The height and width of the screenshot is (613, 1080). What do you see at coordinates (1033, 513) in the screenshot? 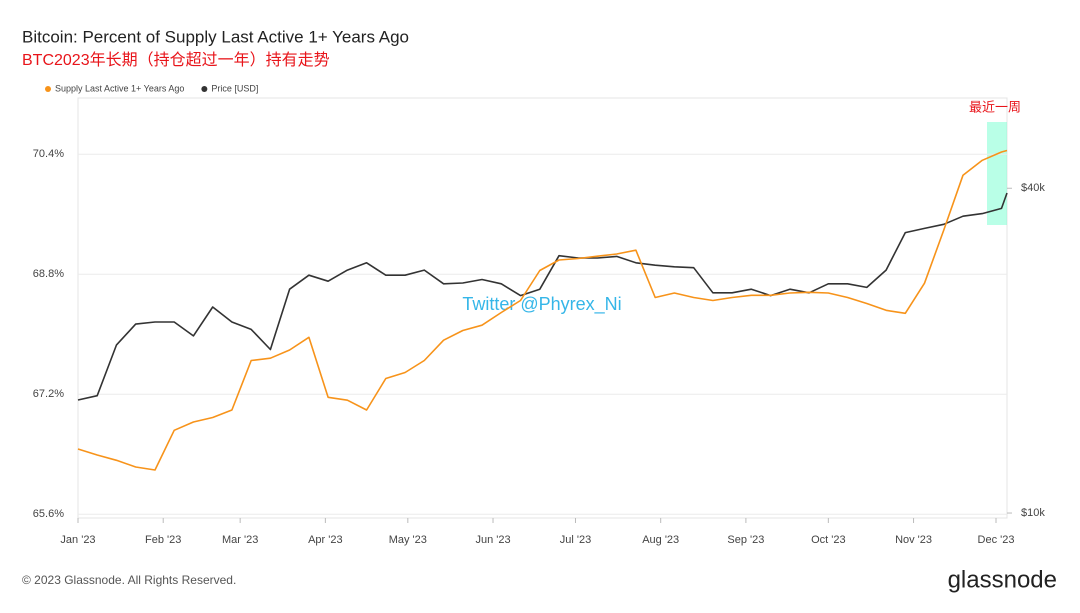
I see `y2-tick-label: $10k` at bounding box center [1033, 513].